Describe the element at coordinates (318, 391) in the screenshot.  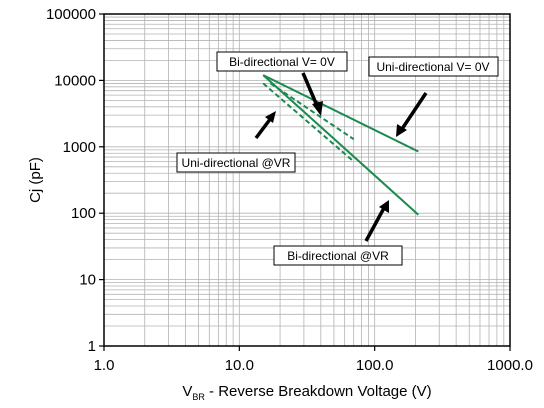
I see `x-axis-label-suffix: - Reverse Breakdown Voltage (V)` at that location.